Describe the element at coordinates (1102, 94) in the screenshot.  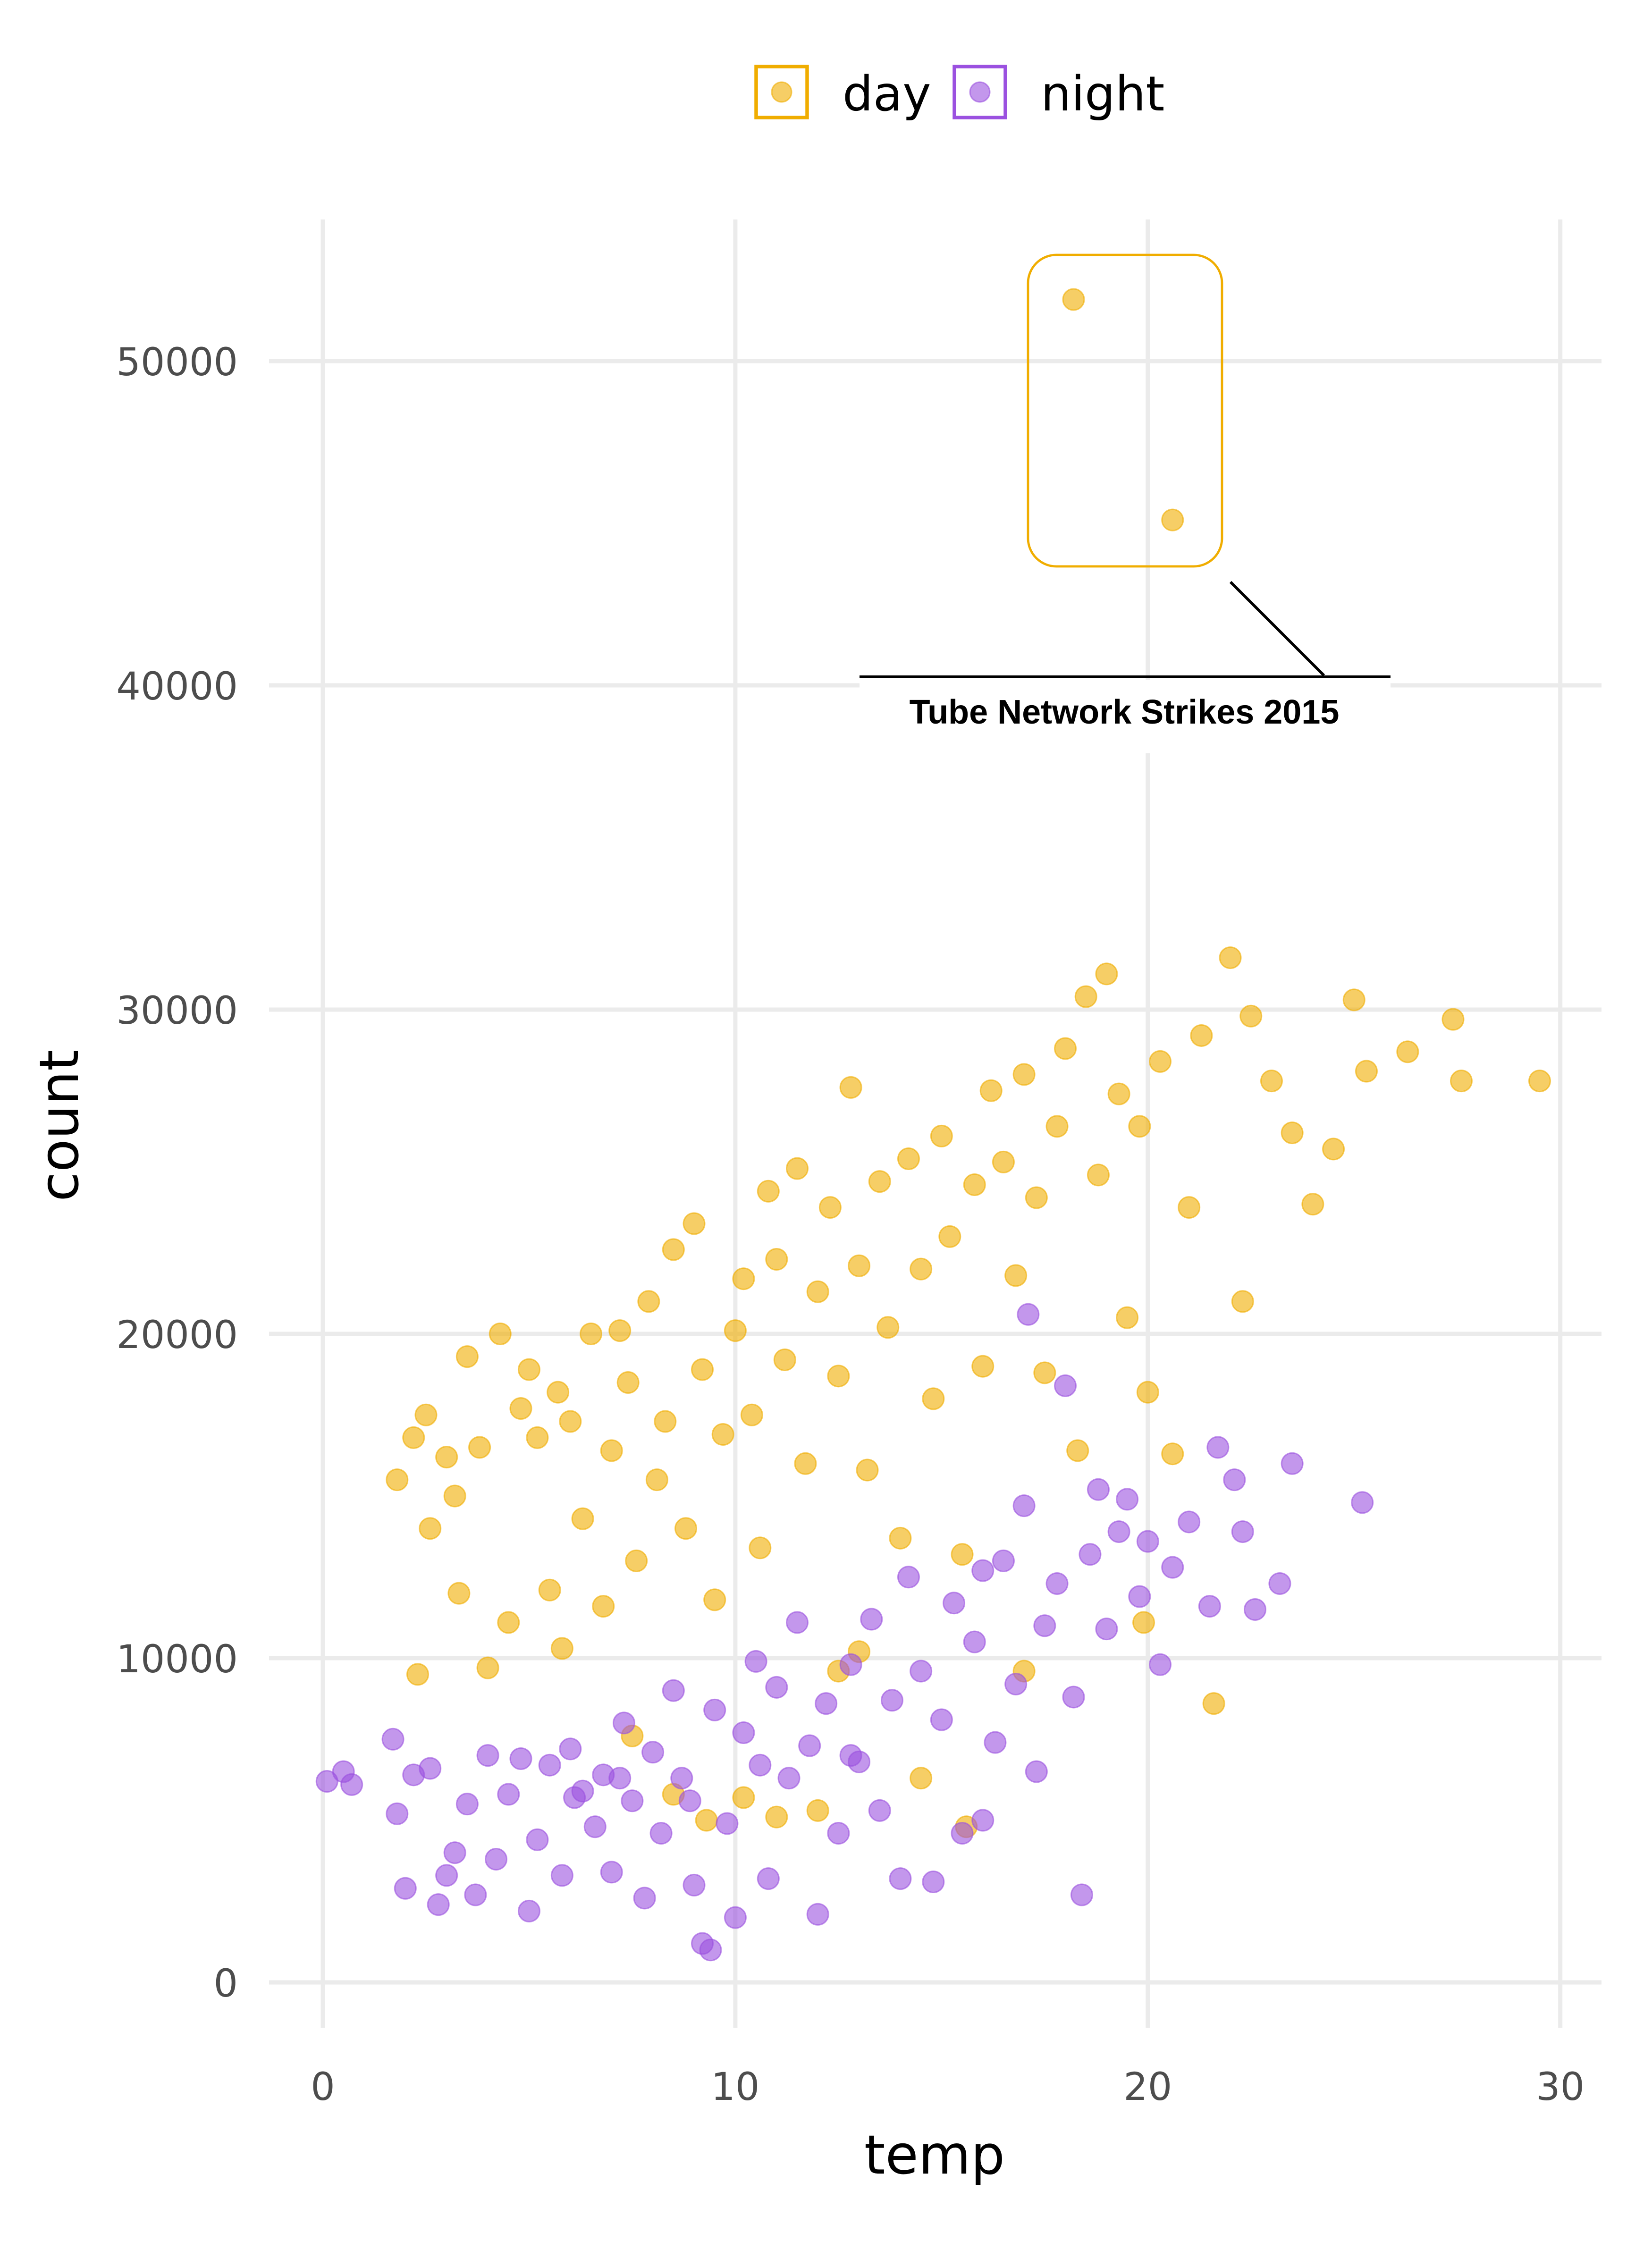
I see `legend-label-night: night` at that location.